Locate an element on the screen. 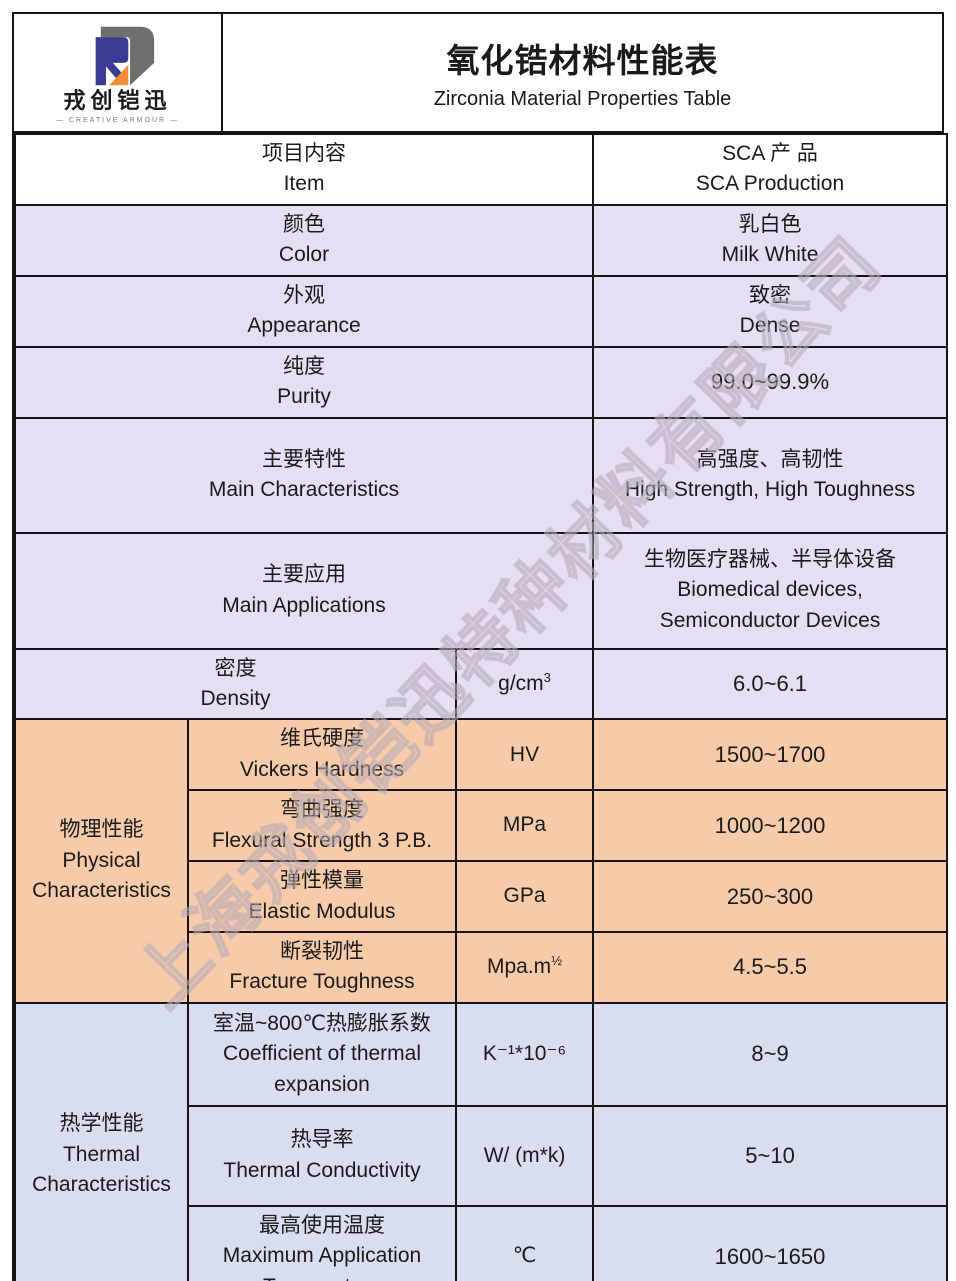 The width and height of the screenshot is (956, 1281). vickers-label-en: Vickers Hardness is located at coordinates (322, 769).